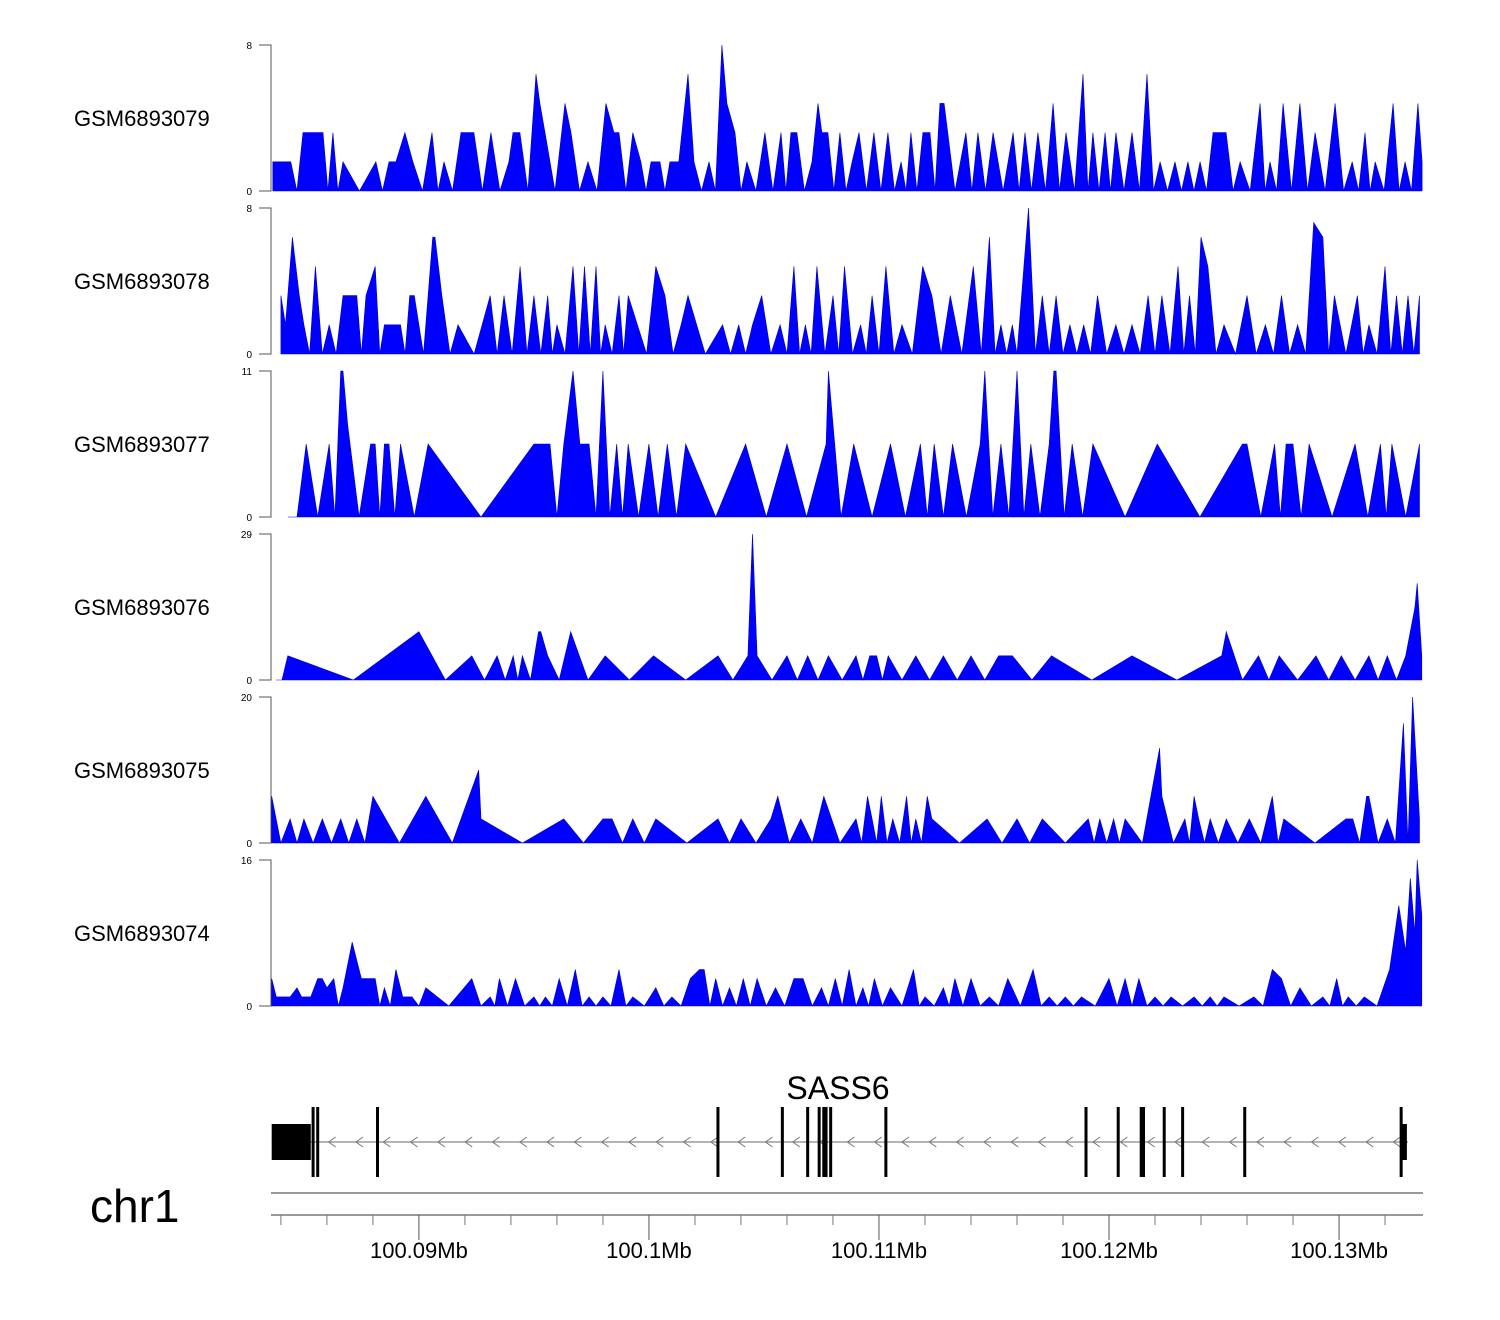 The width and height of the screenshot is (1500, 1320). Describe the element at coordinates (748, 934) in the screenshot. I see `track-GSM6893074: GSM6893074 16 0` at that location.